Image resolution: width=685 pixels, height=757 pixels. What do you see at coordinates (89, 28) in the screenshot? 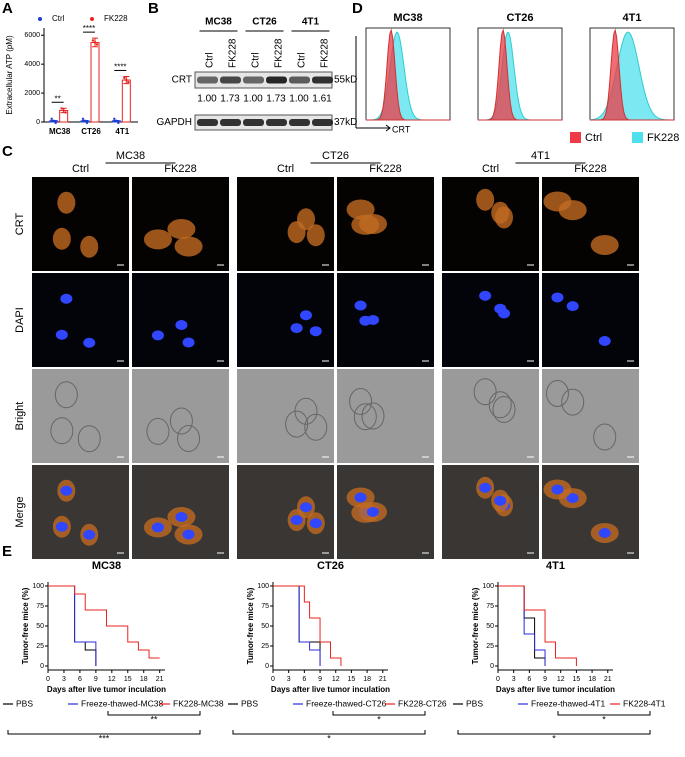
I see `significance-label: ****` at bounding box center [89, 28].